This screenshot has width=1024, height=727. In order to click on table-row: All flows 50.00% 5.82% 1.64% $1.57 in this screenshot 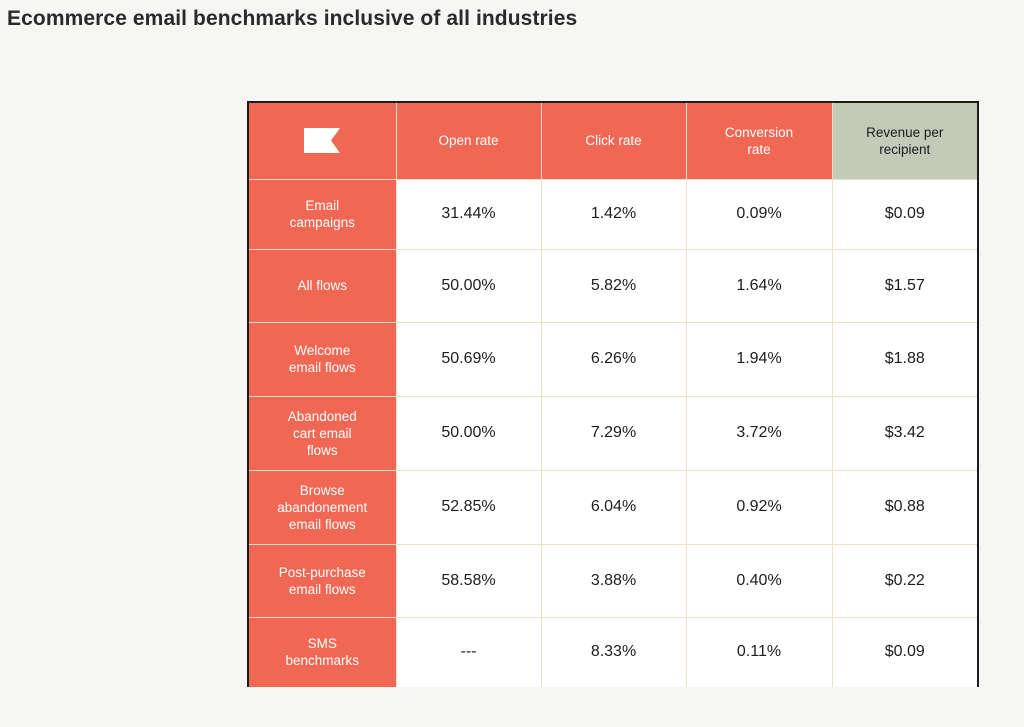, I will do `click(613, 285)`.